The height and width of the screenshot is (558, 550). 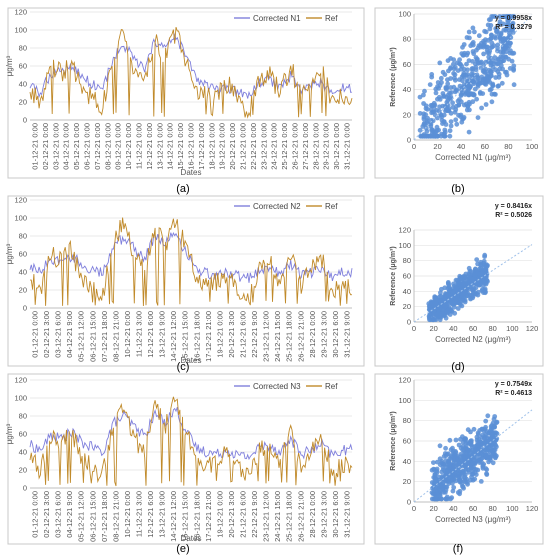 I want to click on x-tick-label: 12-12-21 6:00, so click(x=150, y=334).